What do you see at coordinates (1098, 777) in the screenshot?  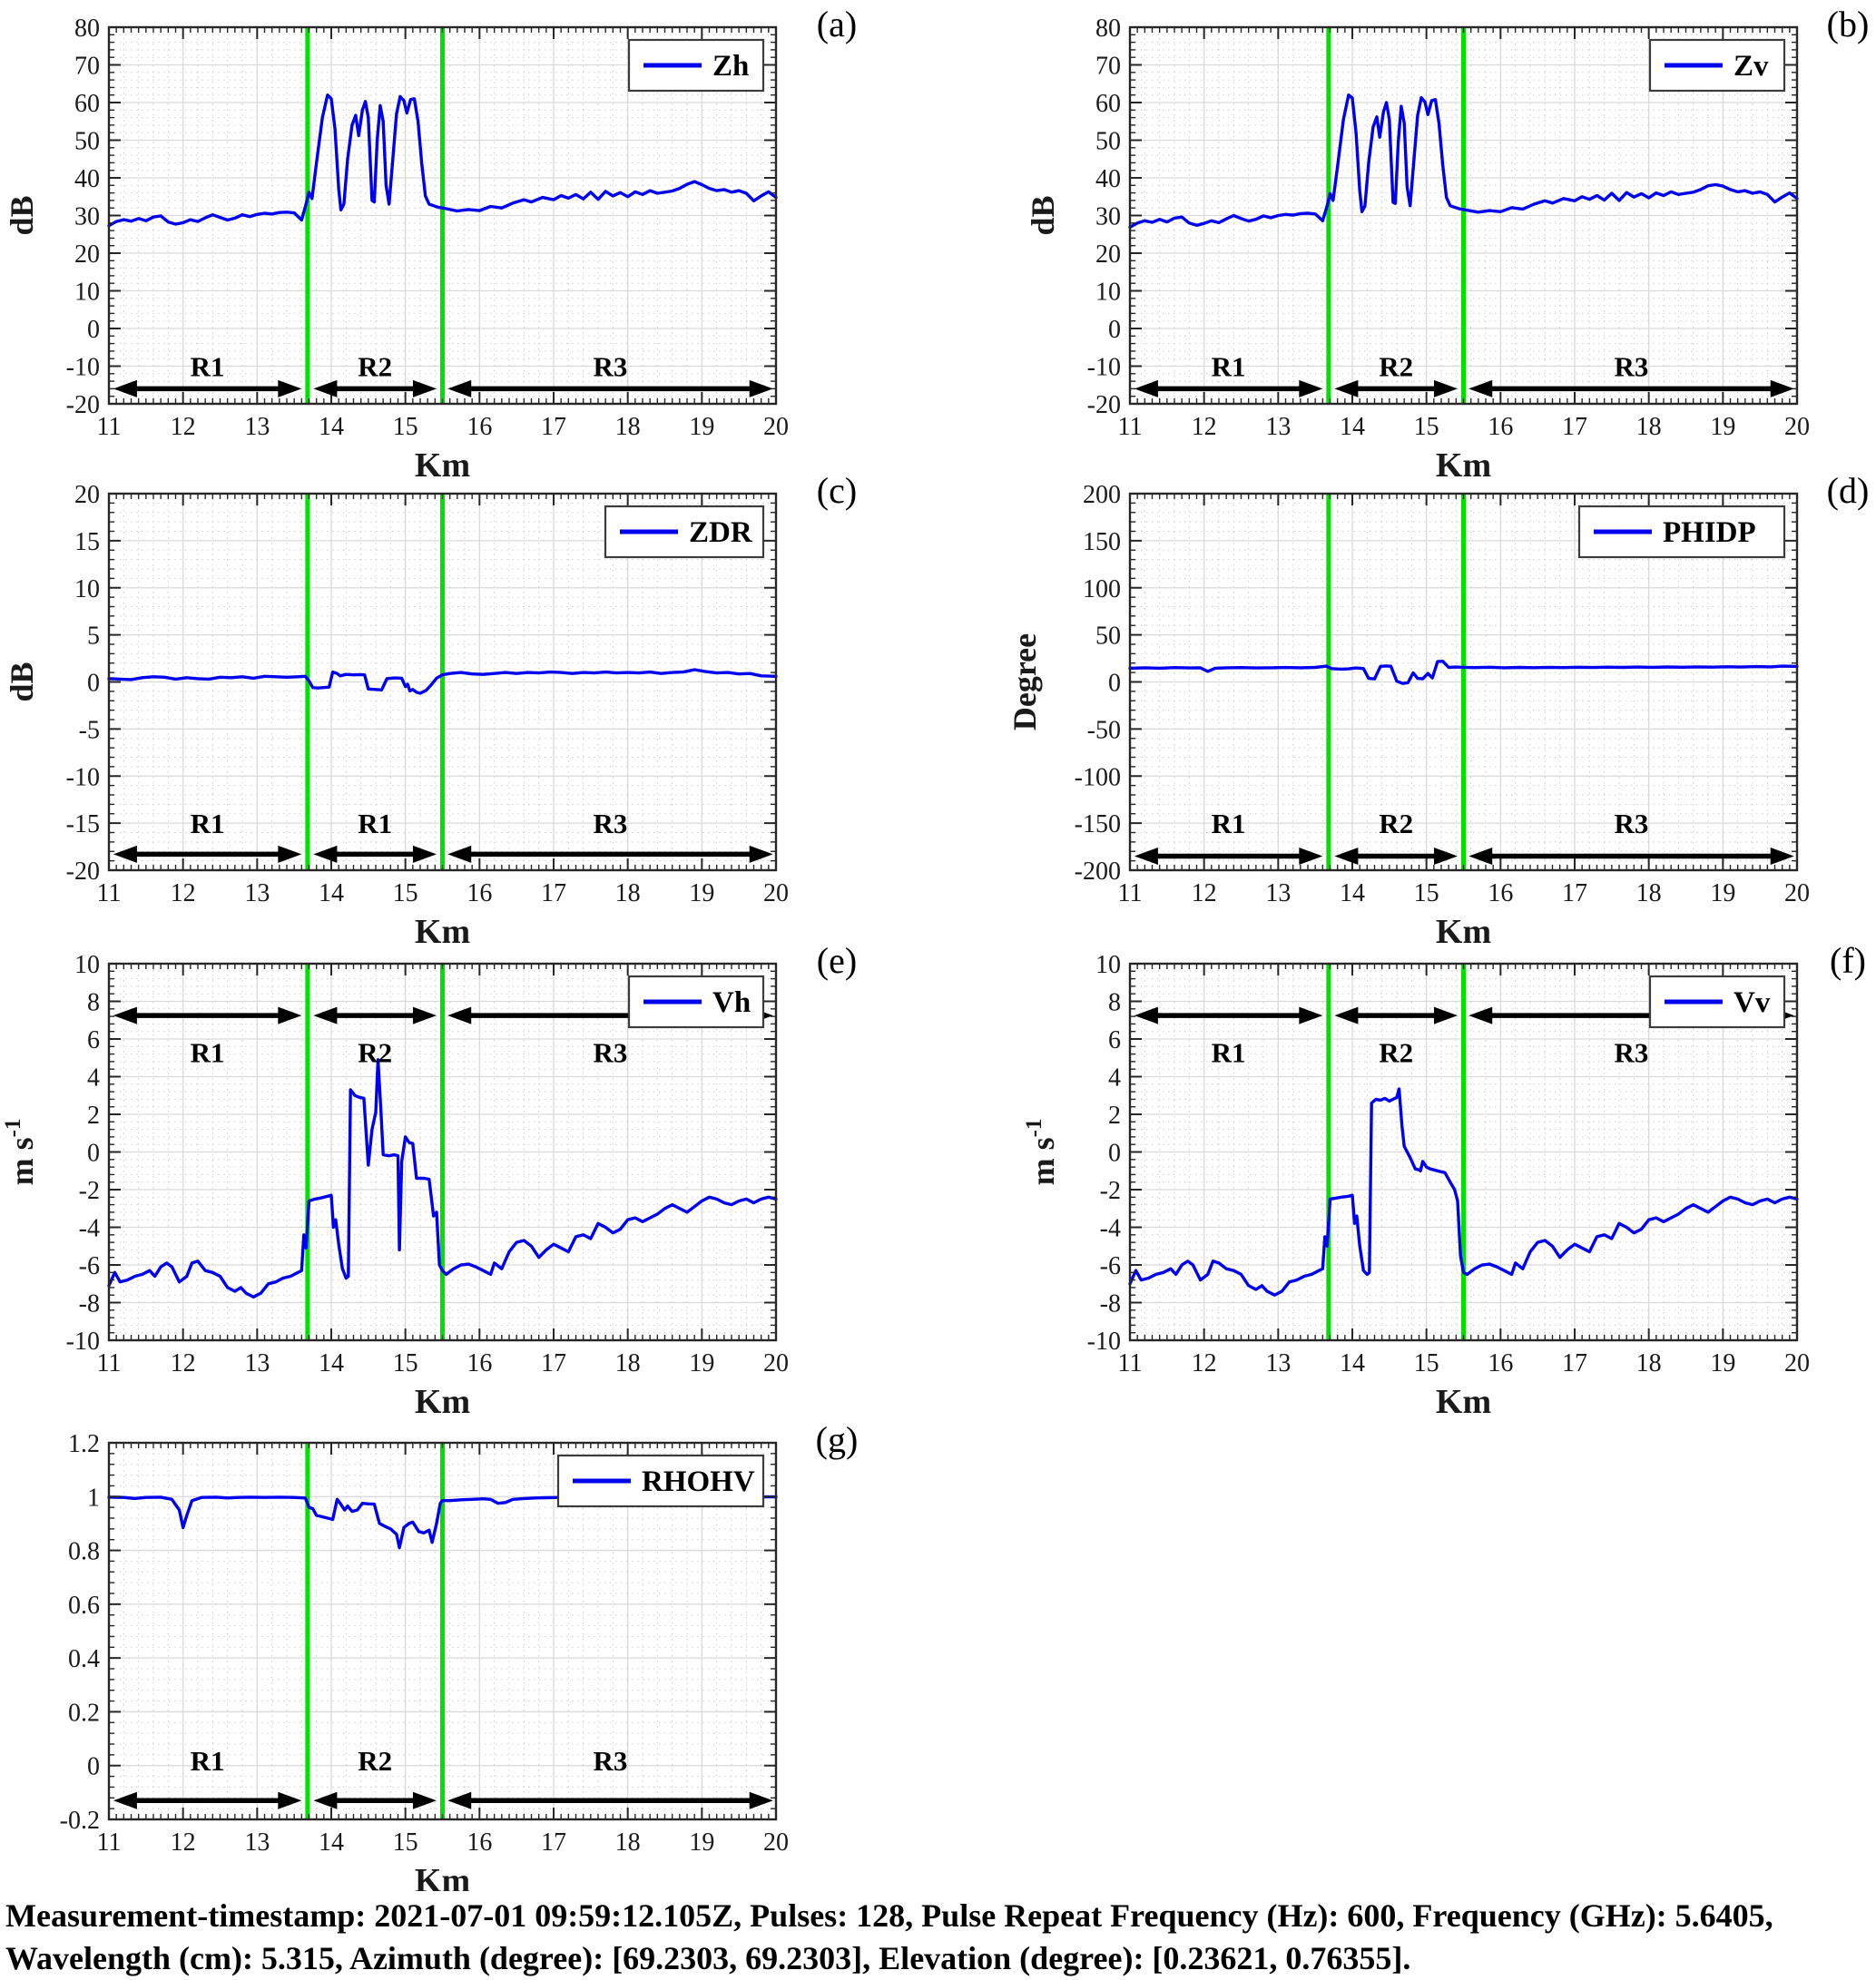 I see `y-tick-label: -100` at bounding box center [1098, 777].